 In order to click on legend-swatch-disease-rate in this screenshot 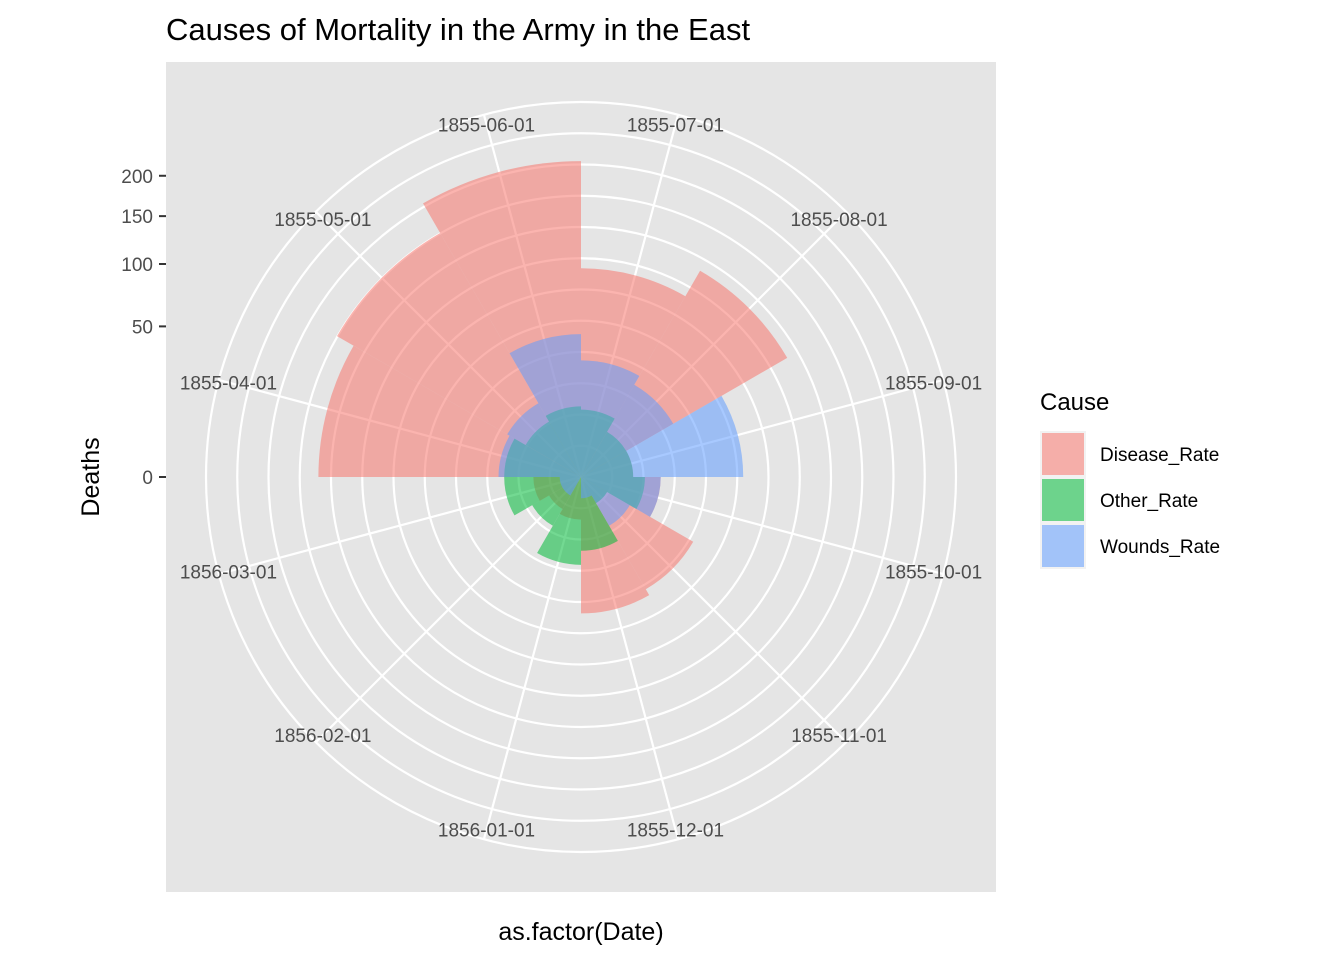, I will do `click(1063, 454)`.